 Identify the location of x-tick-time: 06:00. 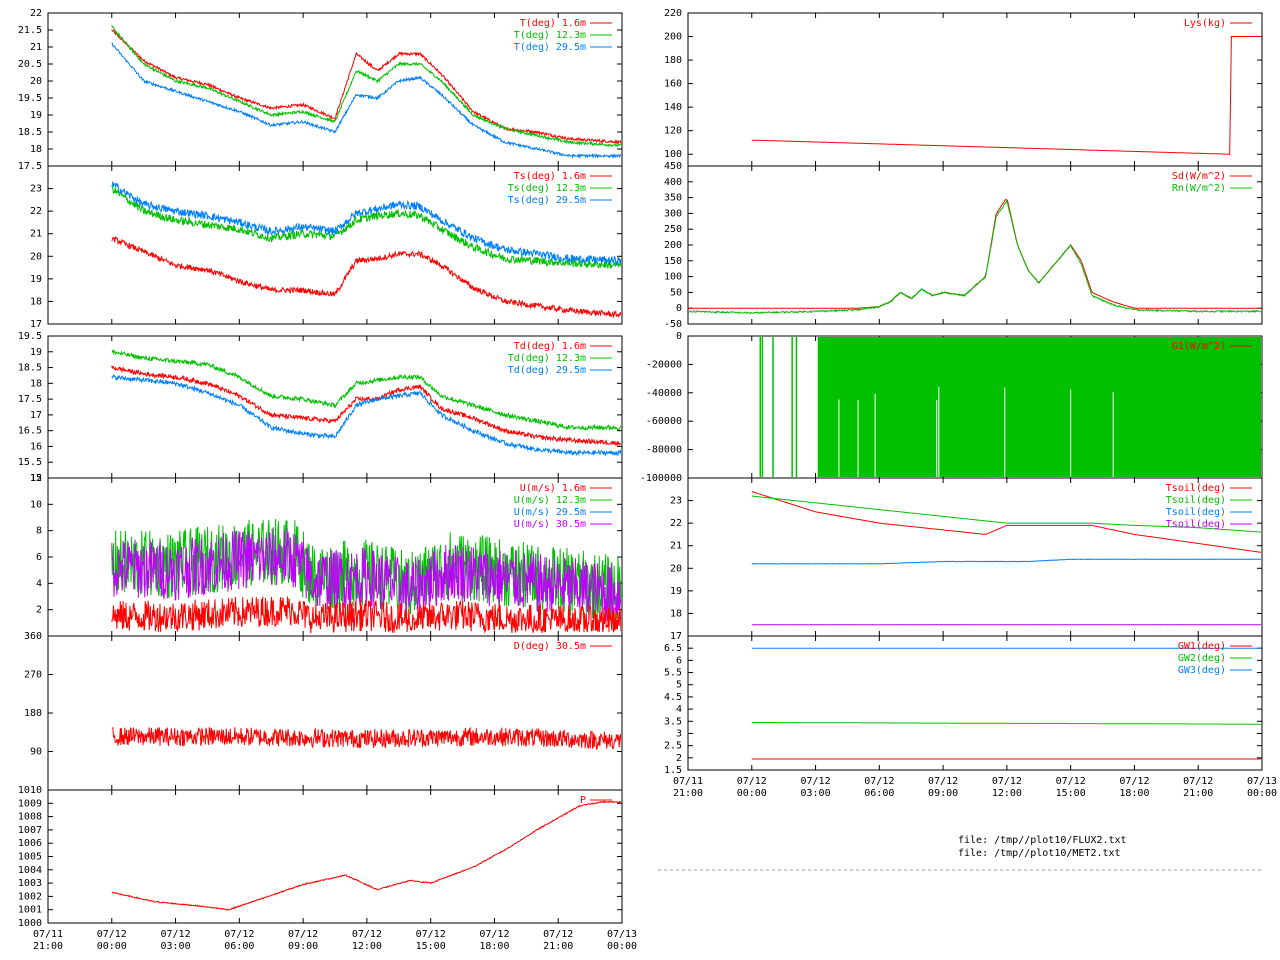
(879, 793).